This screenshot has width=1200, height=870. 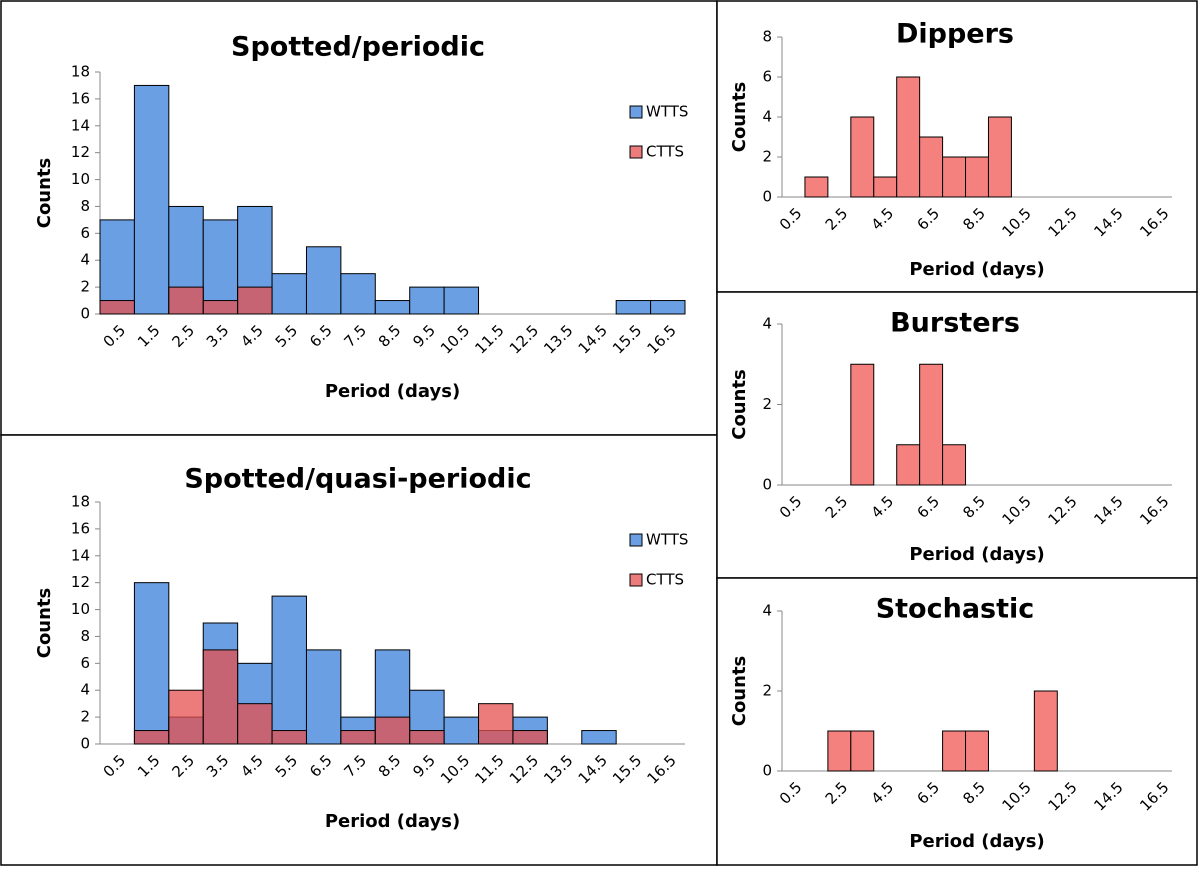 What do you see at coordinates (955, 609) in the screenshot?
I see `chart-title: Stochastic` at bounding box center [955, 609].